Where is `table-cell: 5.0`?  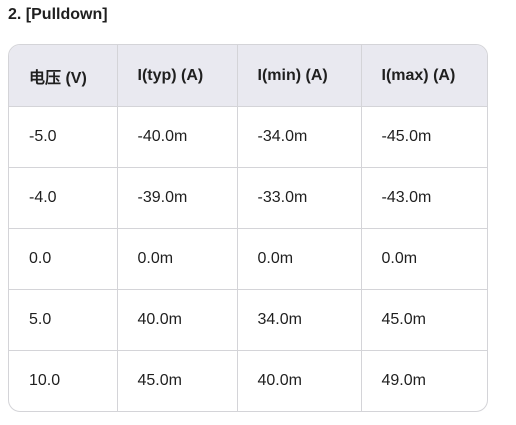 table-cell: 5.0 is located at coordinates (63, 320).